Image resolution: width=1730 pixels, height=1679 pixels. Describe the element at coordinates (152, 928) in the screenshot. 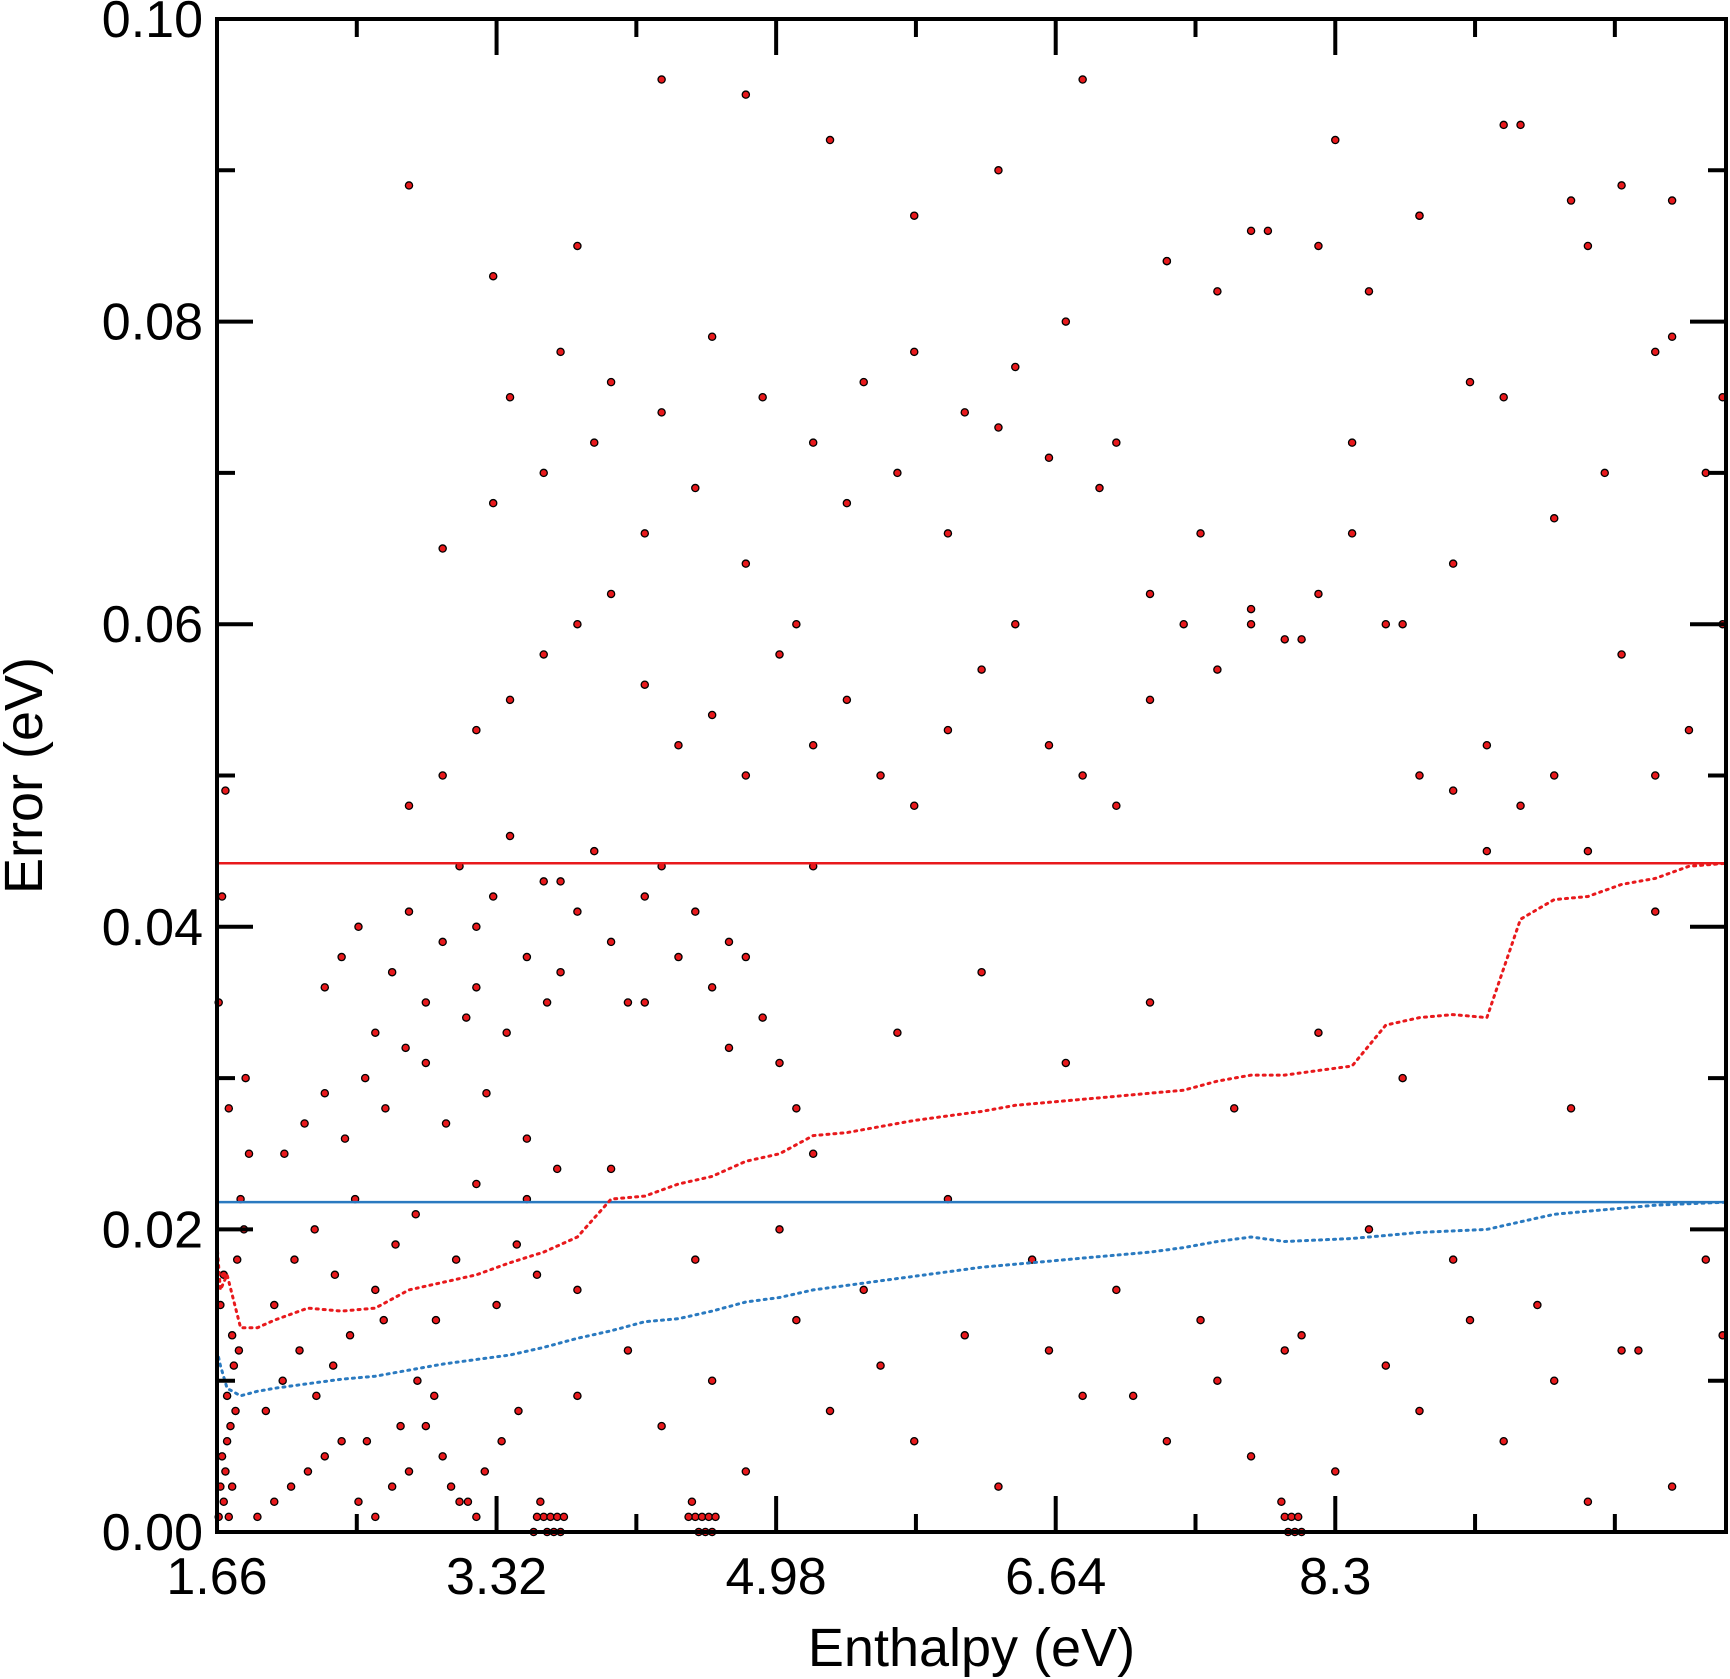

I see `y-tick-label: 0.04` at that location.